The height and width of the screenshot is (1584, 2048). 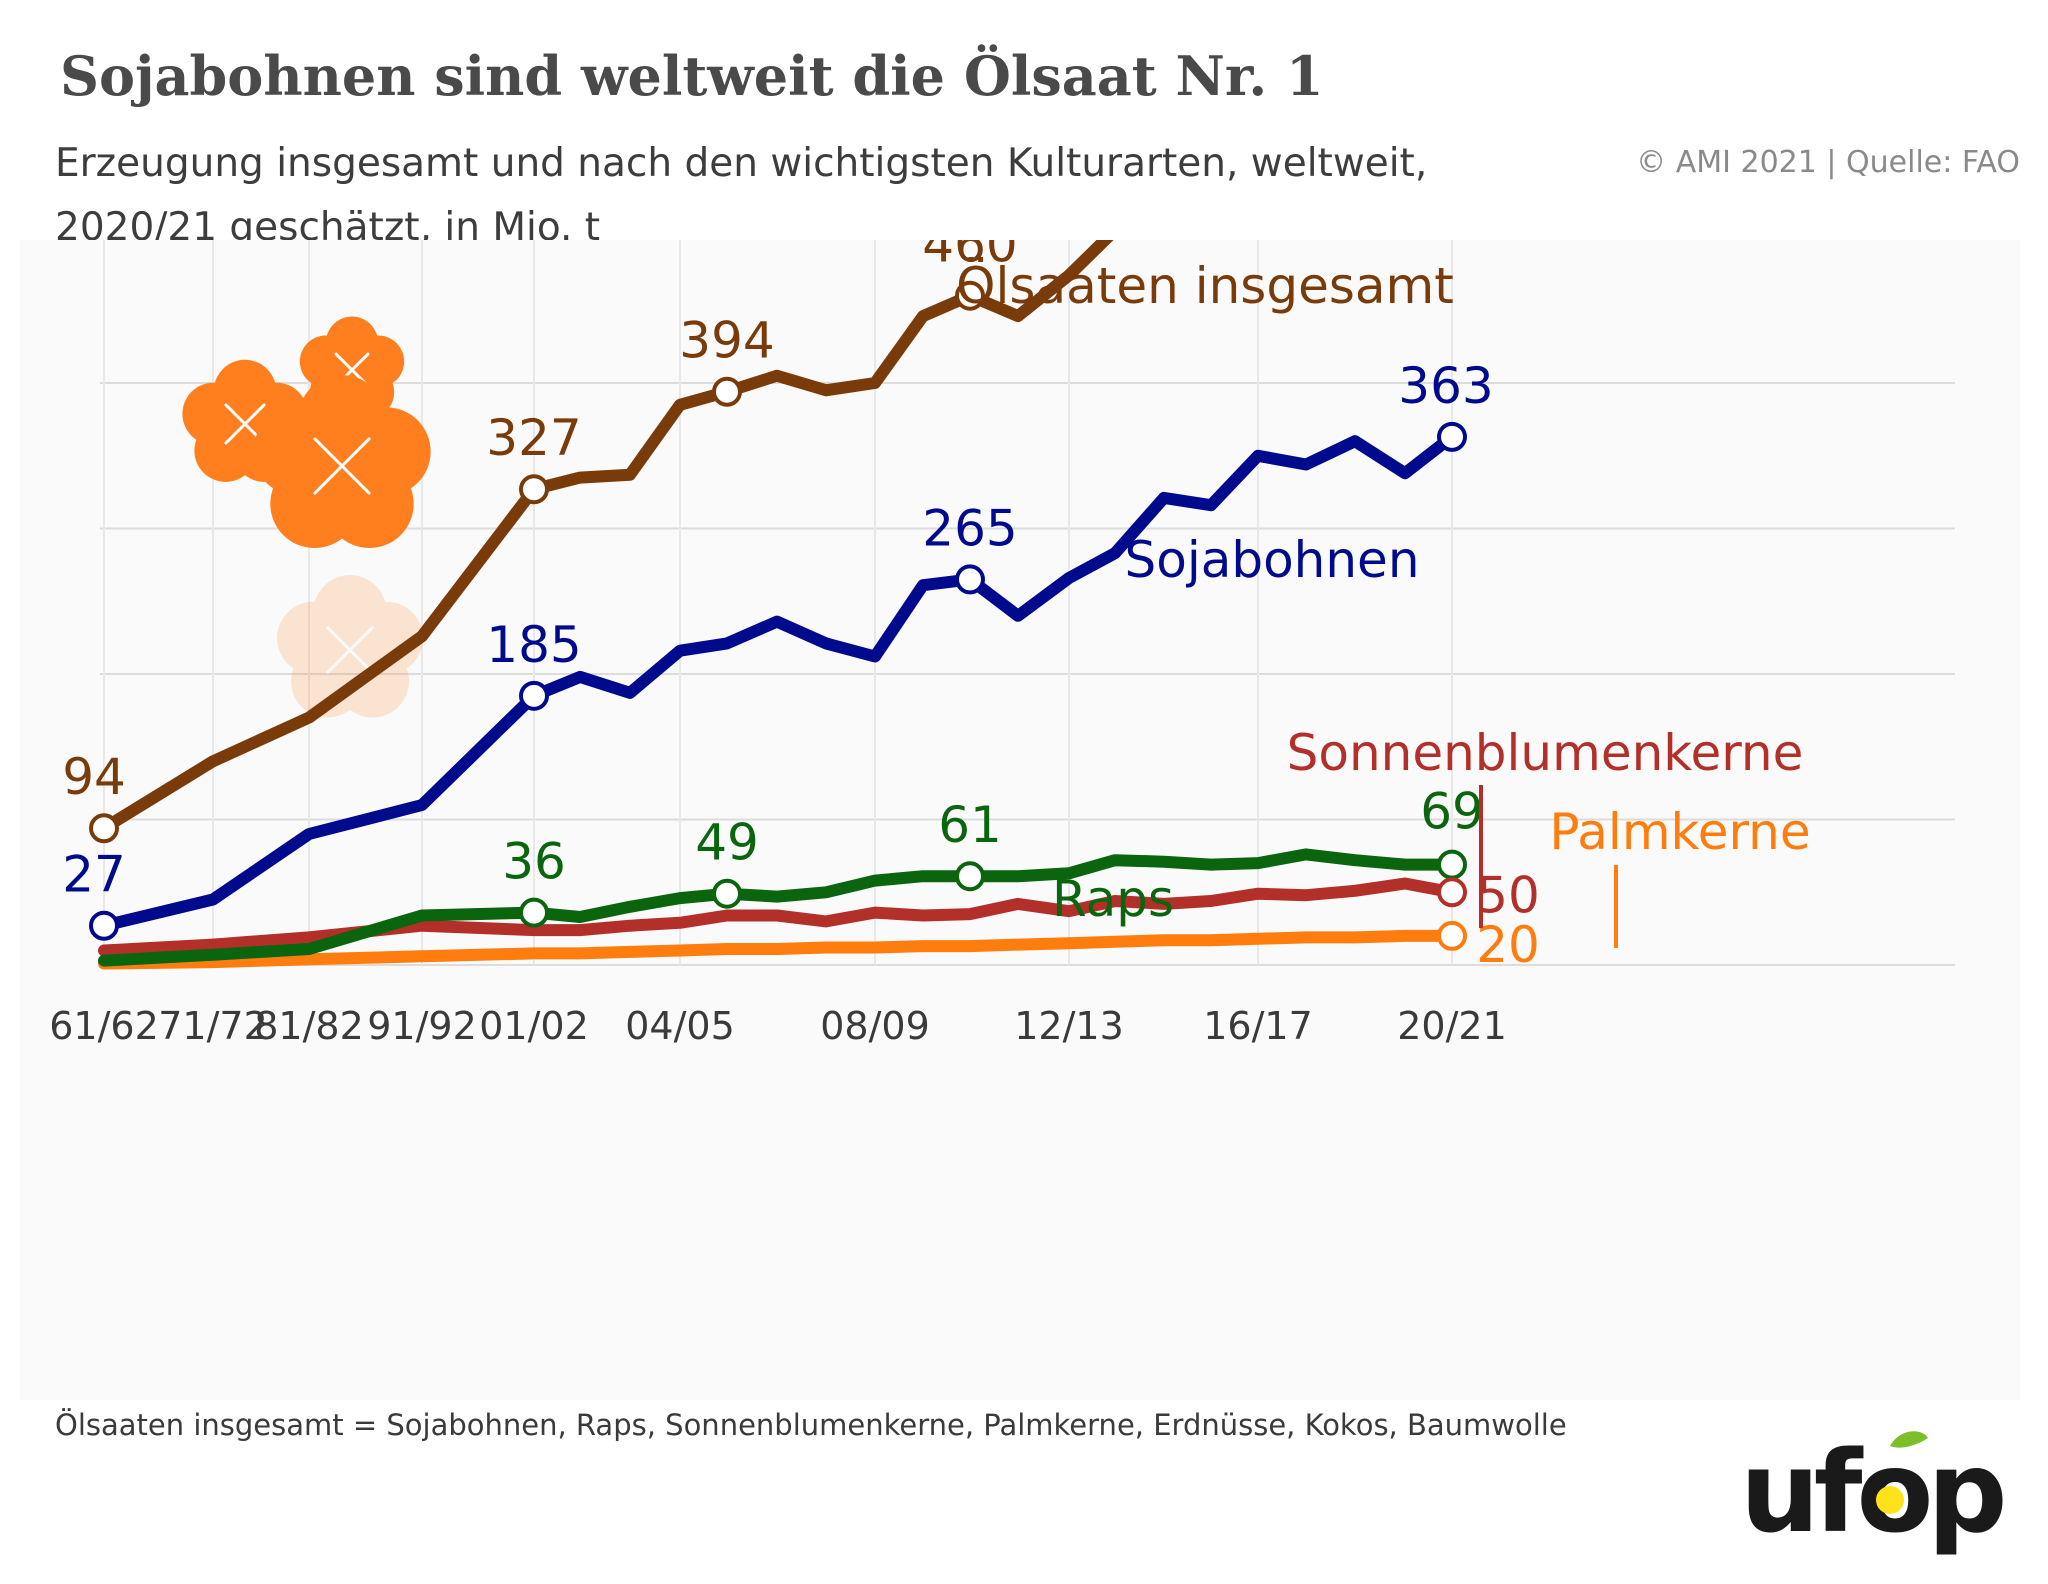 What do you see at coordinates (1069, 1026) in the screenshot?
I see `x-tick-label: 12/13` at bounding box center [1069, 1026].